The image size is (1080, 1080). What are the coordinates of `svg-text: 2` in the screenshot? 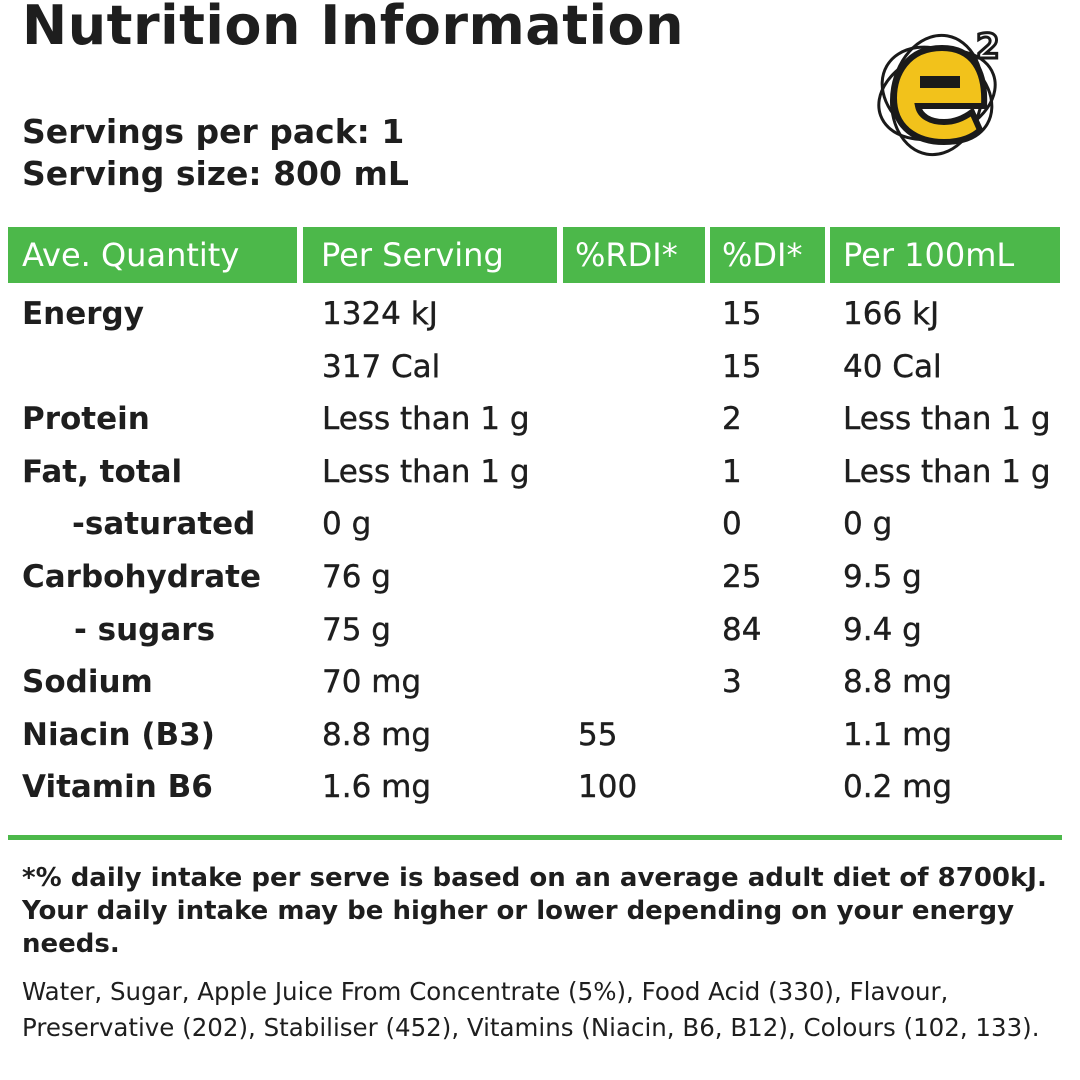 It's located at (988, 47).